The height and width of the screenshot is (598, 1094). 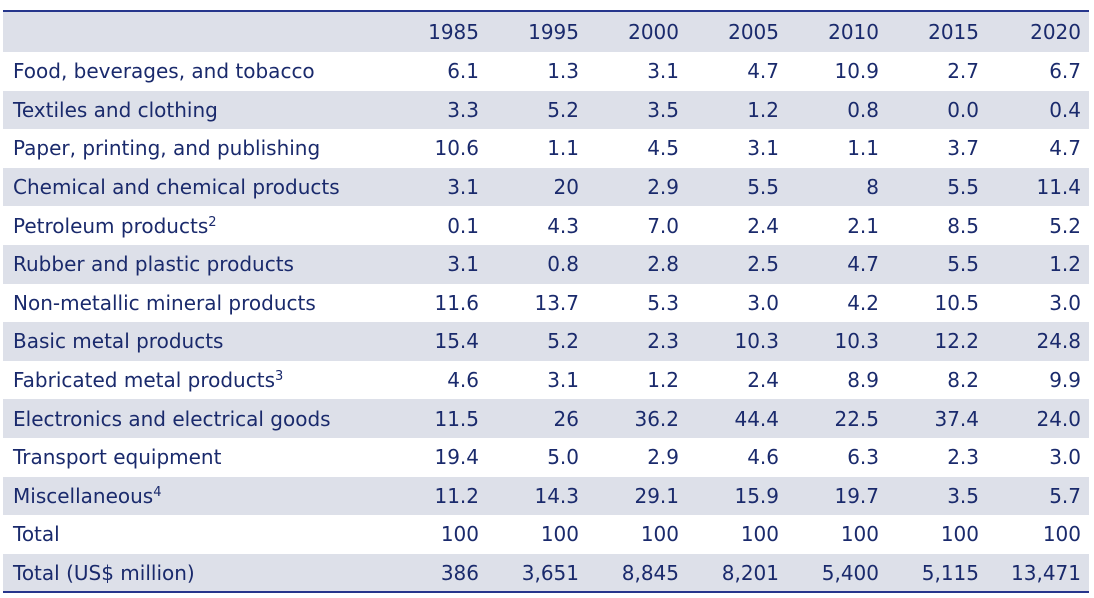 What do you see at coordinates (956, 418) in the screenshot?
I see `value-cell: 37.4` at bounding box center [956, 418].